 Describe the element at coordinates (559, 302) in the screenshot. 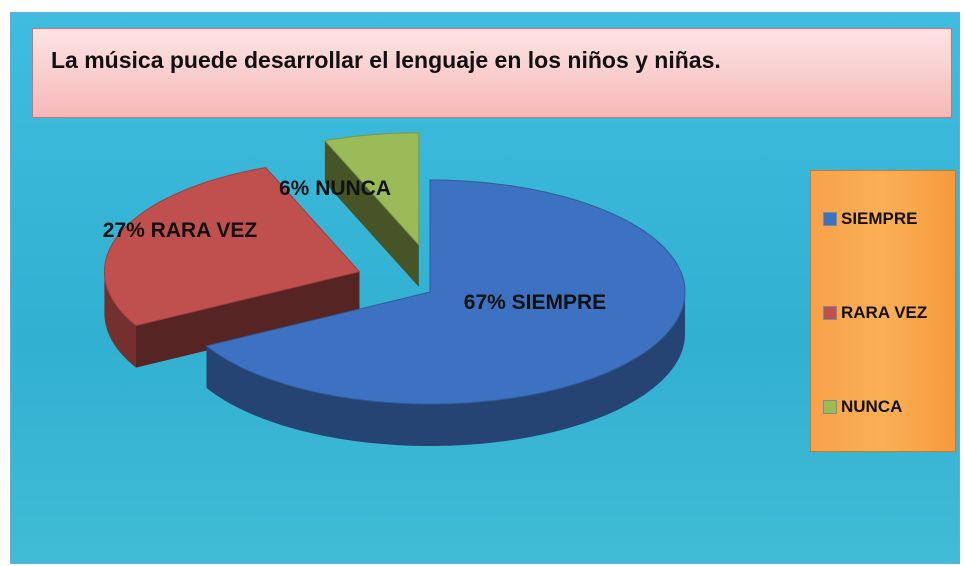

I see `data-label-category: SIEMPRE` at that location.